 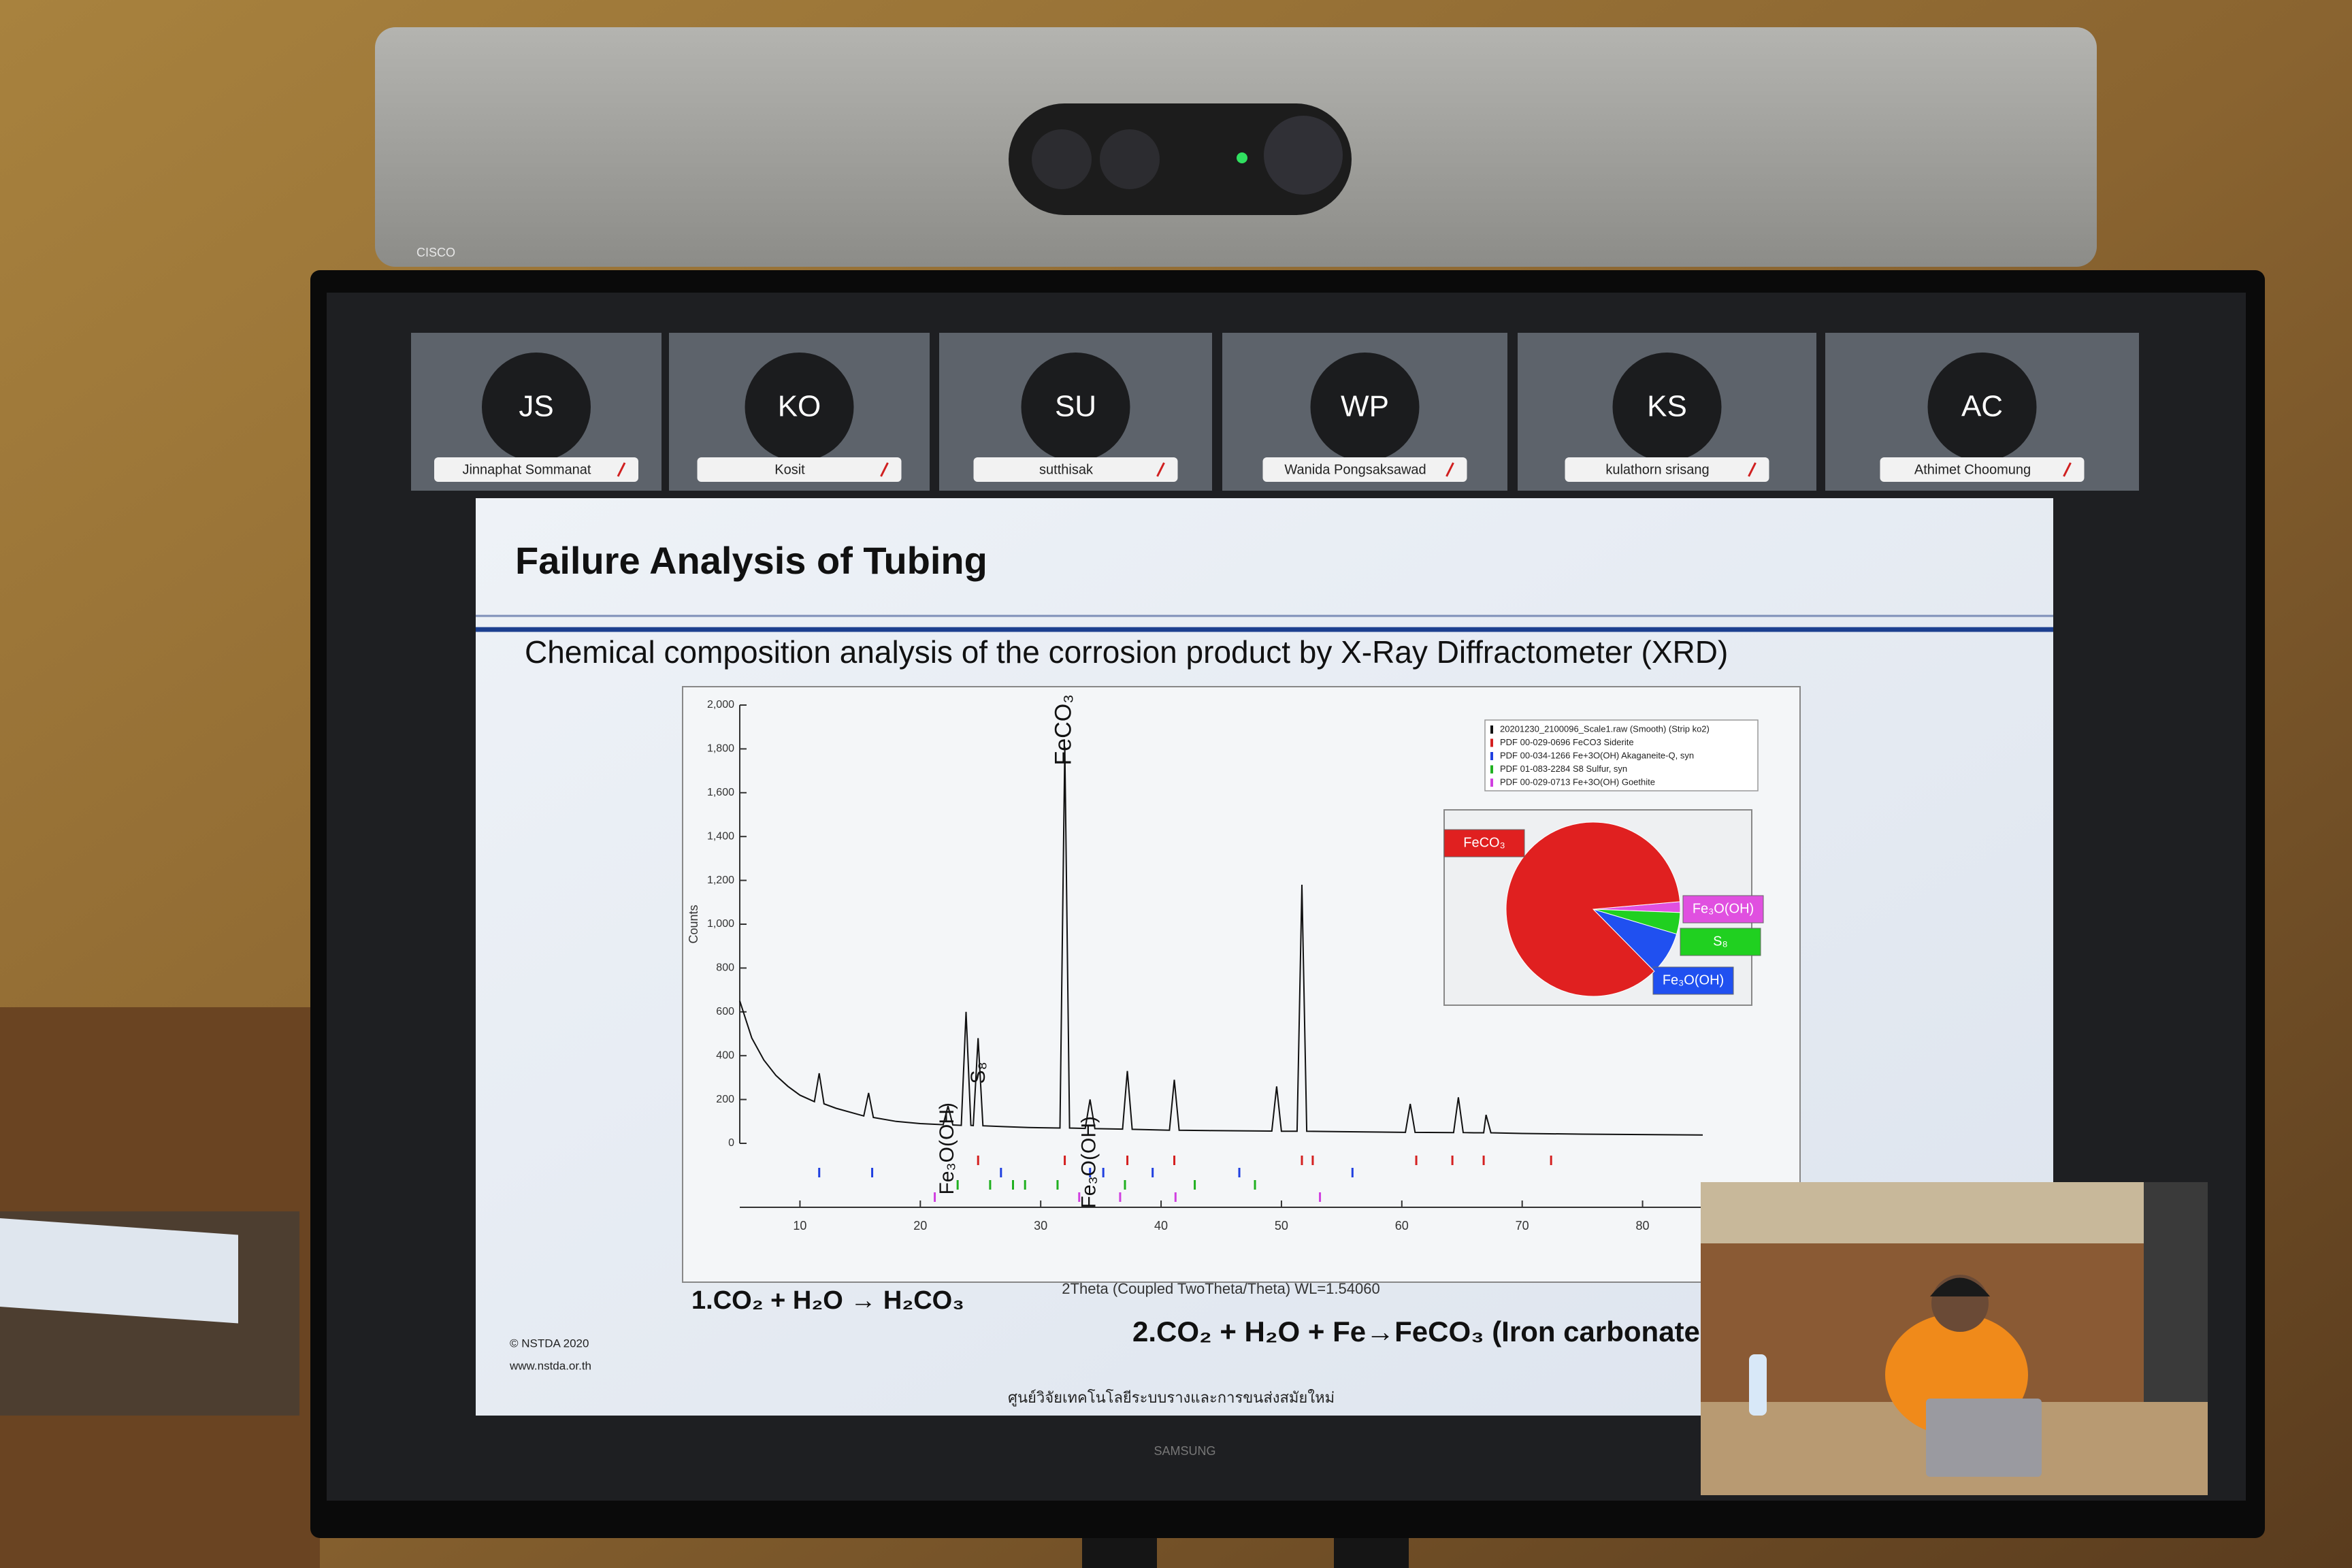 I want to click on pie-slice, so click(x=1593, y=909).